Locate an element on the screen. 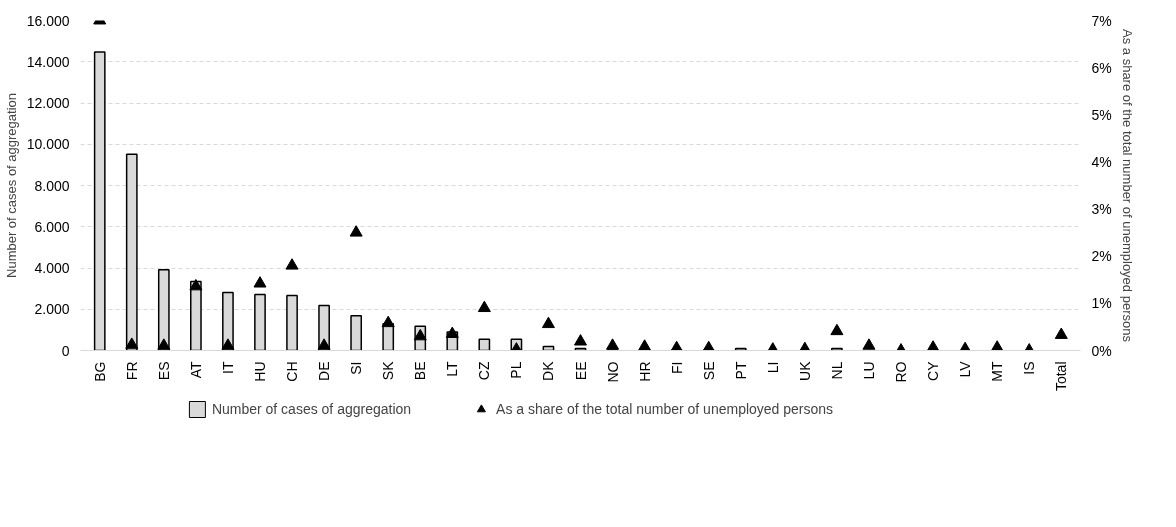 Image resolution: width=1176 pixels, height=527 pixels. y-tick-label: 14.000 is located at coordinates (48, 61).